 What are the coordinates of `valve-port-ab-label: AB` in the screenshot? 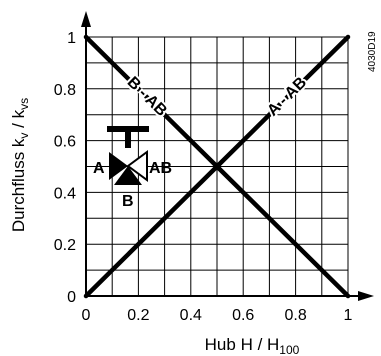 It's located at (160, 168).